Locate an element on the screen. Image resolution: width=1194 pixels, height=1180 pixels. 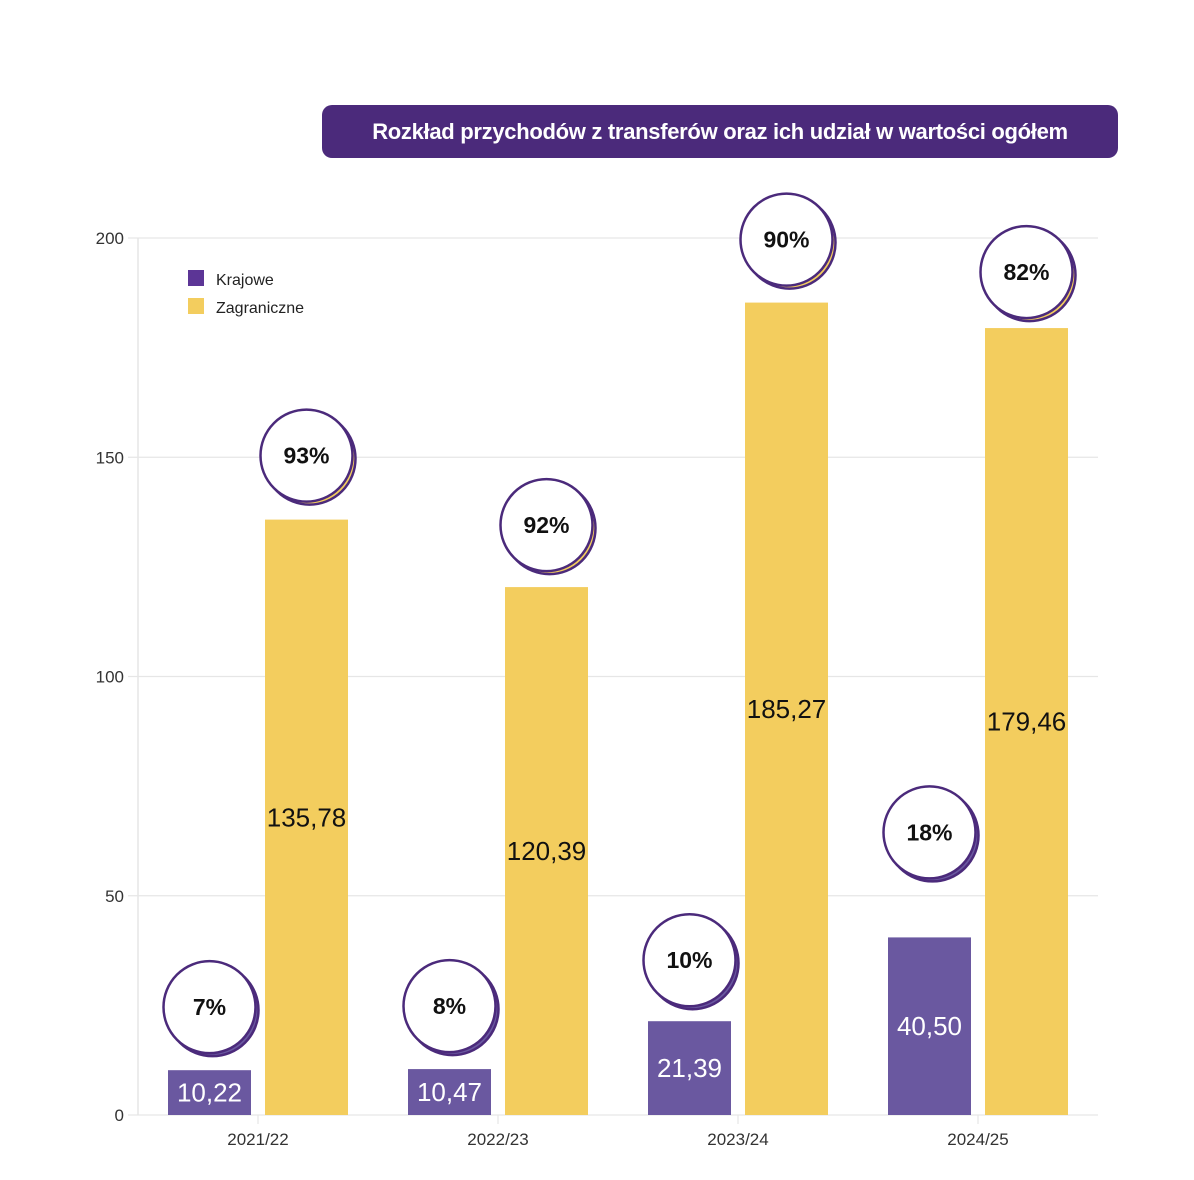
bar-value-label: 135,78 is located at coordinates (307, 817).